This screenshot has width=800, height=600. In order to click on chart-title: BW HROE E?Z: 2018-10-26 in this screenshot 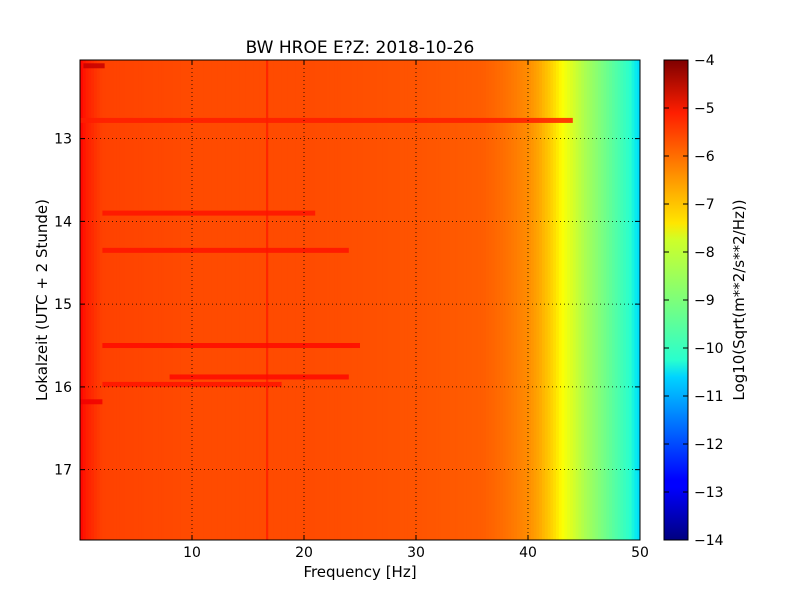, I will do `click(360, 48)`.